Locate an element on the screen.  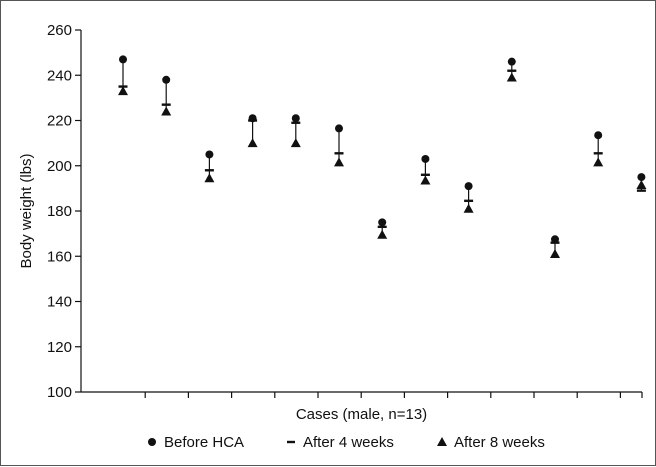
x-ticks is located at coordinates (393, 395).